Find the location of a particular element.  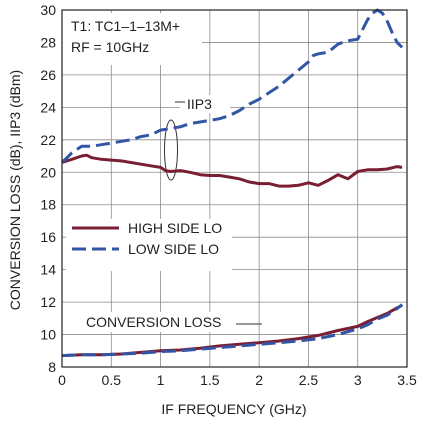

x-tick-label: 2 is located at coordinates (259, 380).